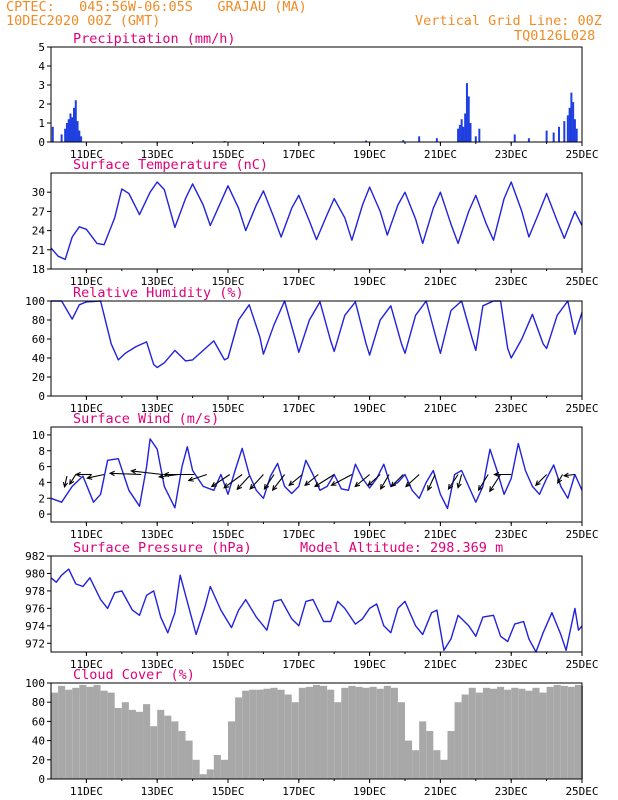 Image resolution: width=618 pixels, height=800 pixels. I want to click on y-tick-label: 3, so click(41, 85).